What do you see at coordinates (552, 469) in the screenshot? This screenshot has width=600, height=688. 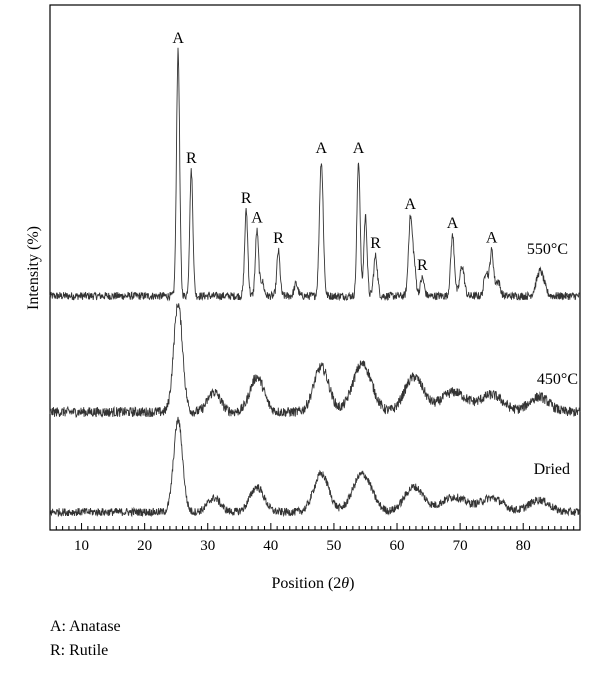 I see `series-label: Dried` at bounding box center [552, 469].